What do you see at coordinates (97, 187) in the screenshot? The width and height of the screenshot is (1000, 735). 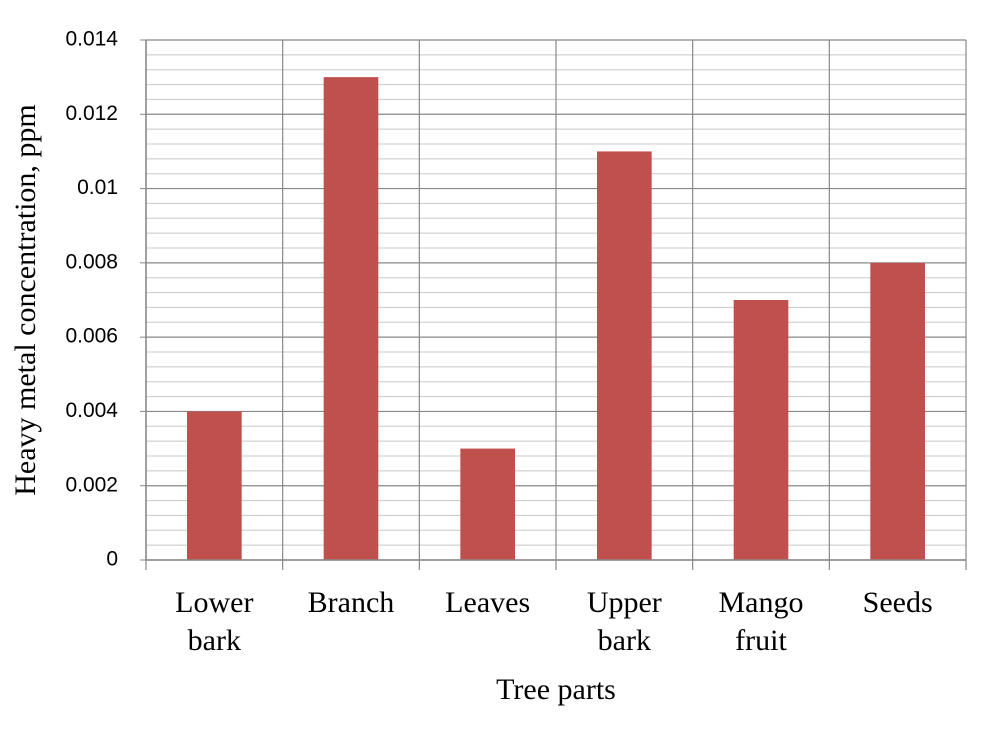 I see `y-tick-label: 0.01` at bounding box center [97, 187].